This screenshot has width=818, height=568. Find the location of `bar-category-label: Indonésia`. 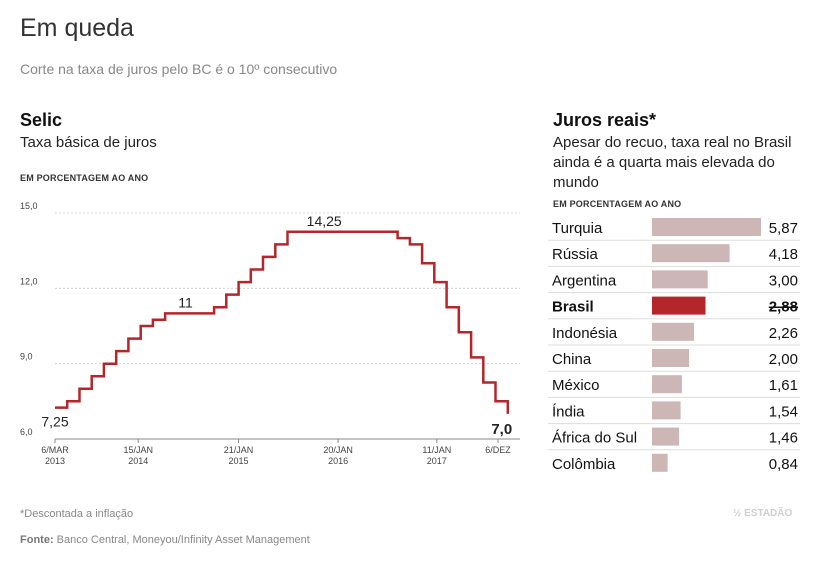

bar-category-label: Indonésia is located at coordinates (585, 333).